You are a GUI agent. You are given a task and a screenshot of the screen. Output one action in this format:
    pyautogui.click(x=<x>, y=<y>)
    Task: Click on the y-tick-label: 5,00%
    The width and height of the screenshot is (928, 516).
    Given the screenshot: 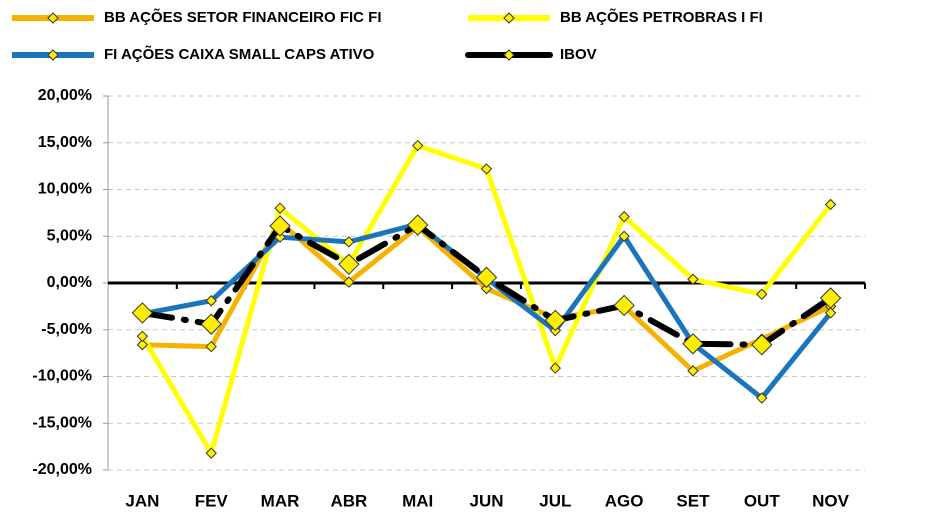 What is the action you would take?
    pyautogui.click(x=69, y=235)
    